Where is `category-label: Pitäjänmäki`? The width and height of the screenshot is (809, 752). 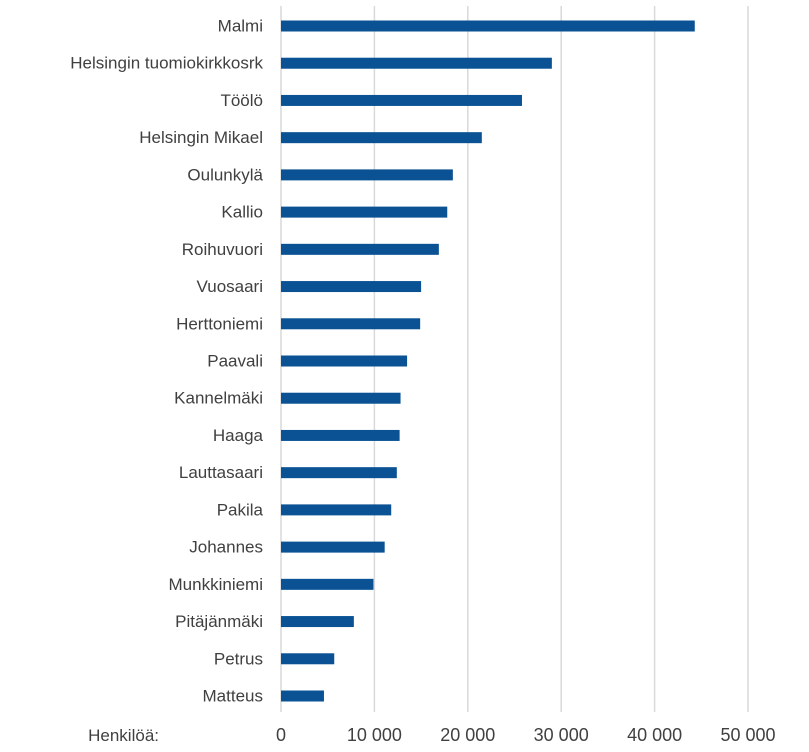 category-label: Pitäjänmäki is located at coordinates (219, 621).